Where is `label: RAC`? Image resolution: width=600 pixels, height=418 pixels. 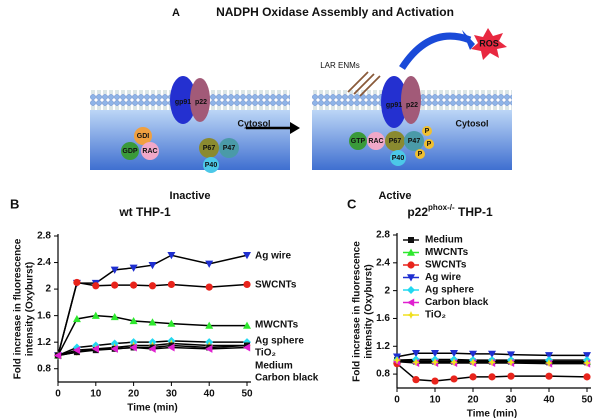
label: RAC is located at coordinates (375, 141).